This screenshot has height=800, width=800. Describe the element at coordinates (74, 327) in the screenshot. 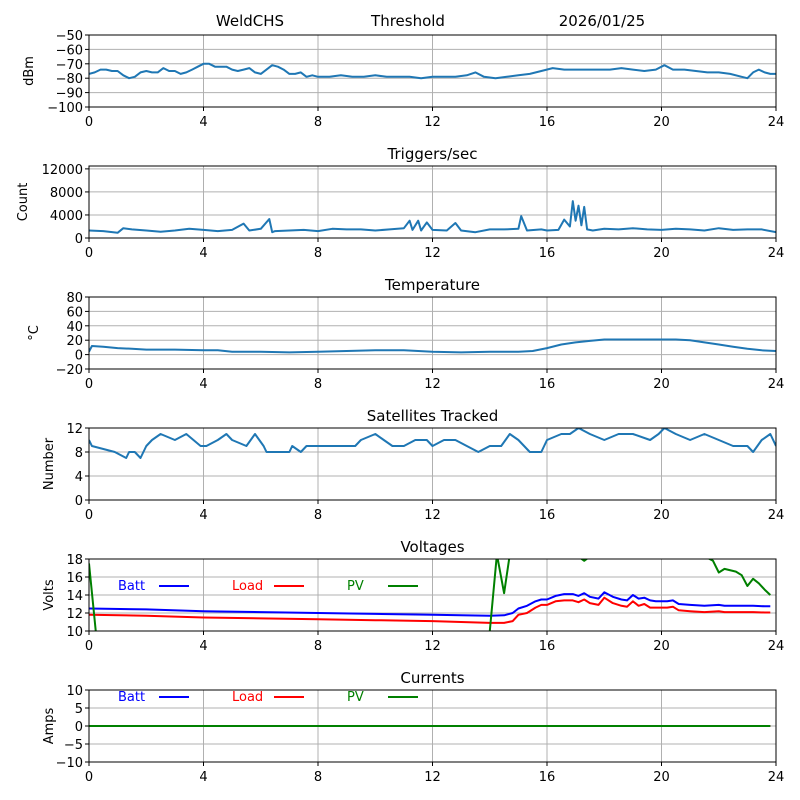

I see `y-tick-label: 40` at that location.